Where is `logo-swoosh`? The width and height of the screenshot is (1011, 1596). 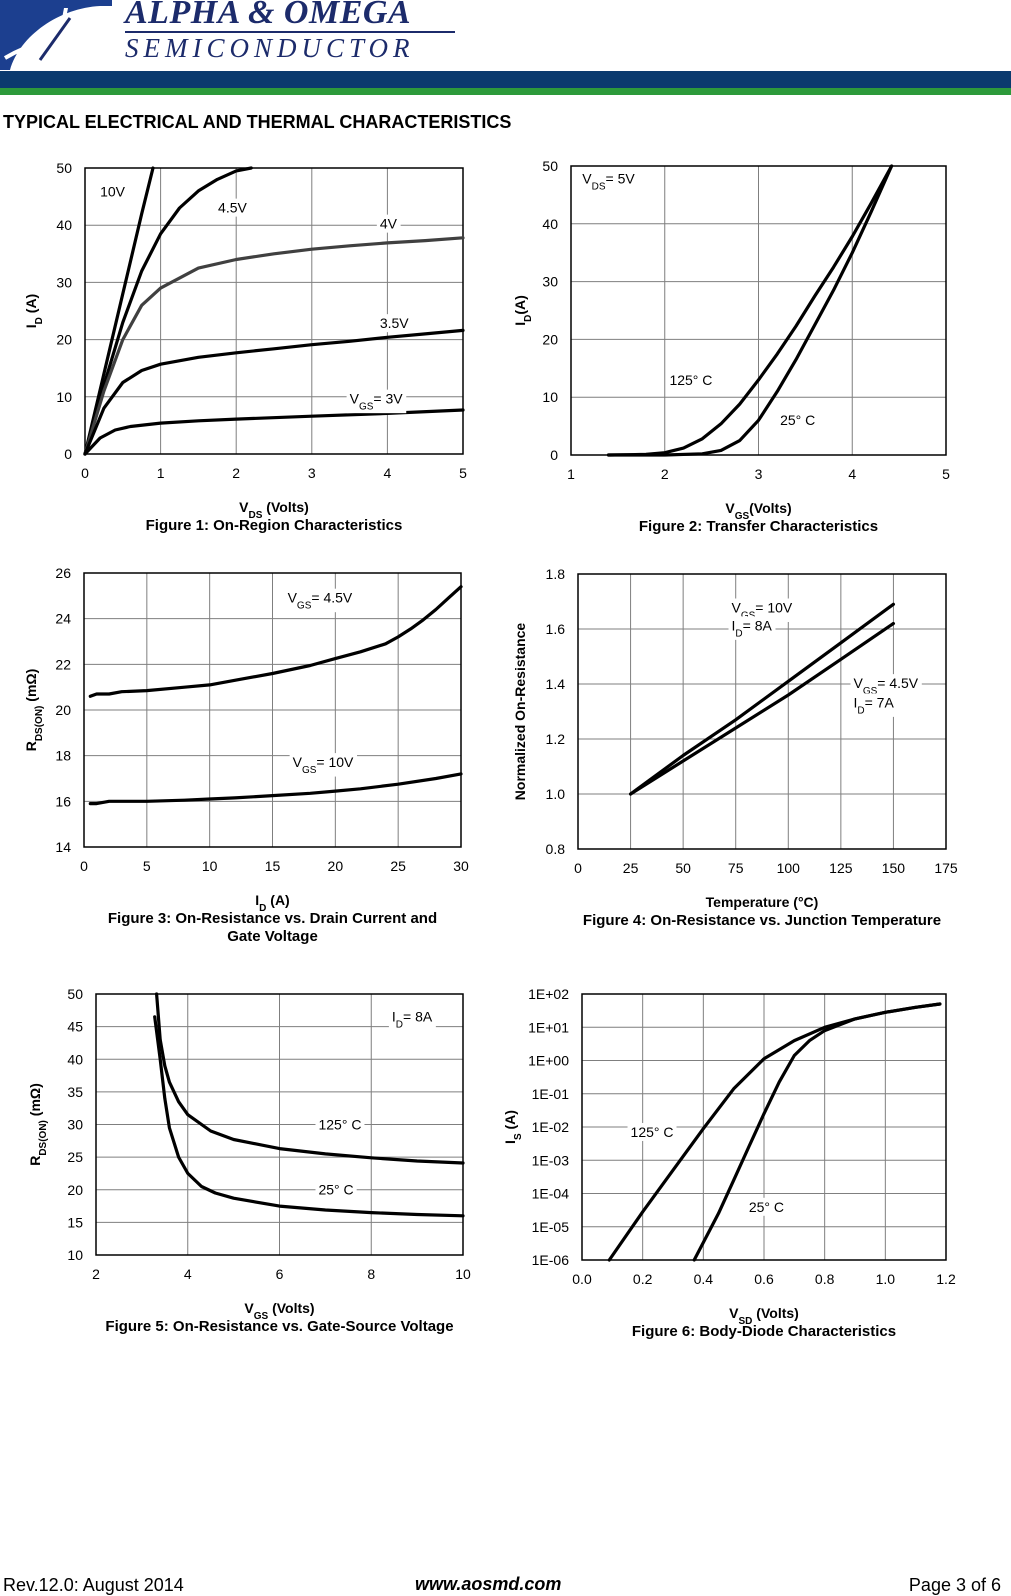
logo-swoosh is located at coordinates (56, 35).